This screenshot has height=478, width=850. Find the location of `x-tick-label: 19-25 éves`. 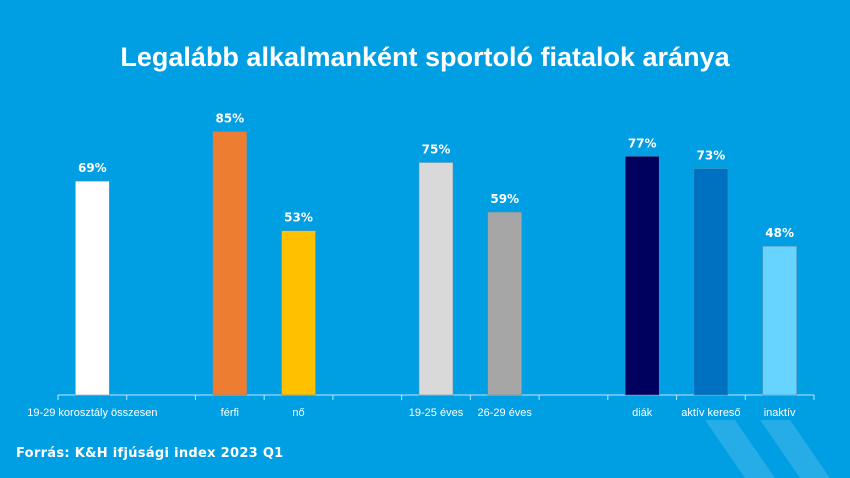

x-tick-label: 19-25 éves is located at coordinates (436, 413).